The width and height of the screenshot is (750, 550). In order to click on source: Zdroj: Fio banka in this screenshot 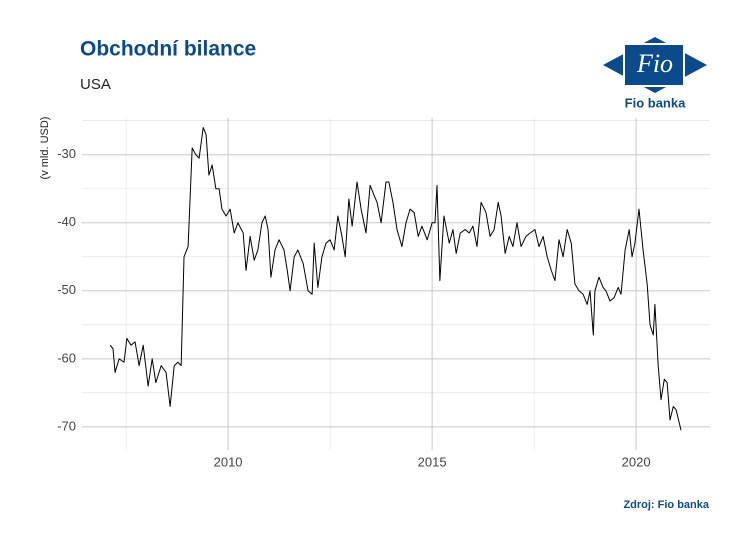, I will do `click(666, 505)`.